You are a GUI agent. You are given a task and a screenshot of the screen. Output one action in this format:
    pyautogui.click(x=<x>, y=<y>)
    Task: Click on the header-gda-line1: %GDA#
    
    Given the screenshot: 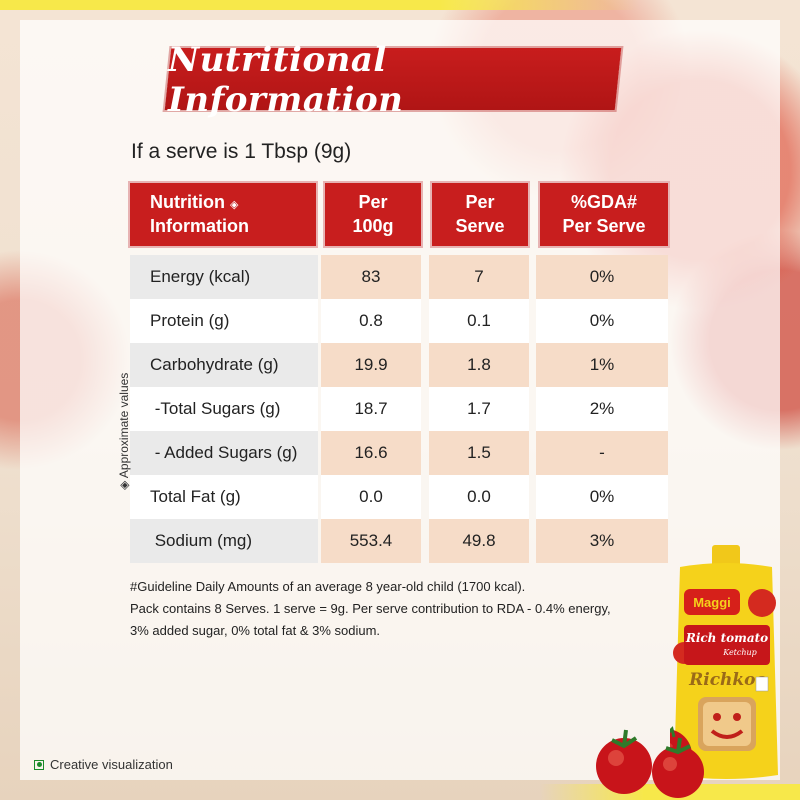 What is the action you would take?
    pyautogui.click(x=603, y=202)
    